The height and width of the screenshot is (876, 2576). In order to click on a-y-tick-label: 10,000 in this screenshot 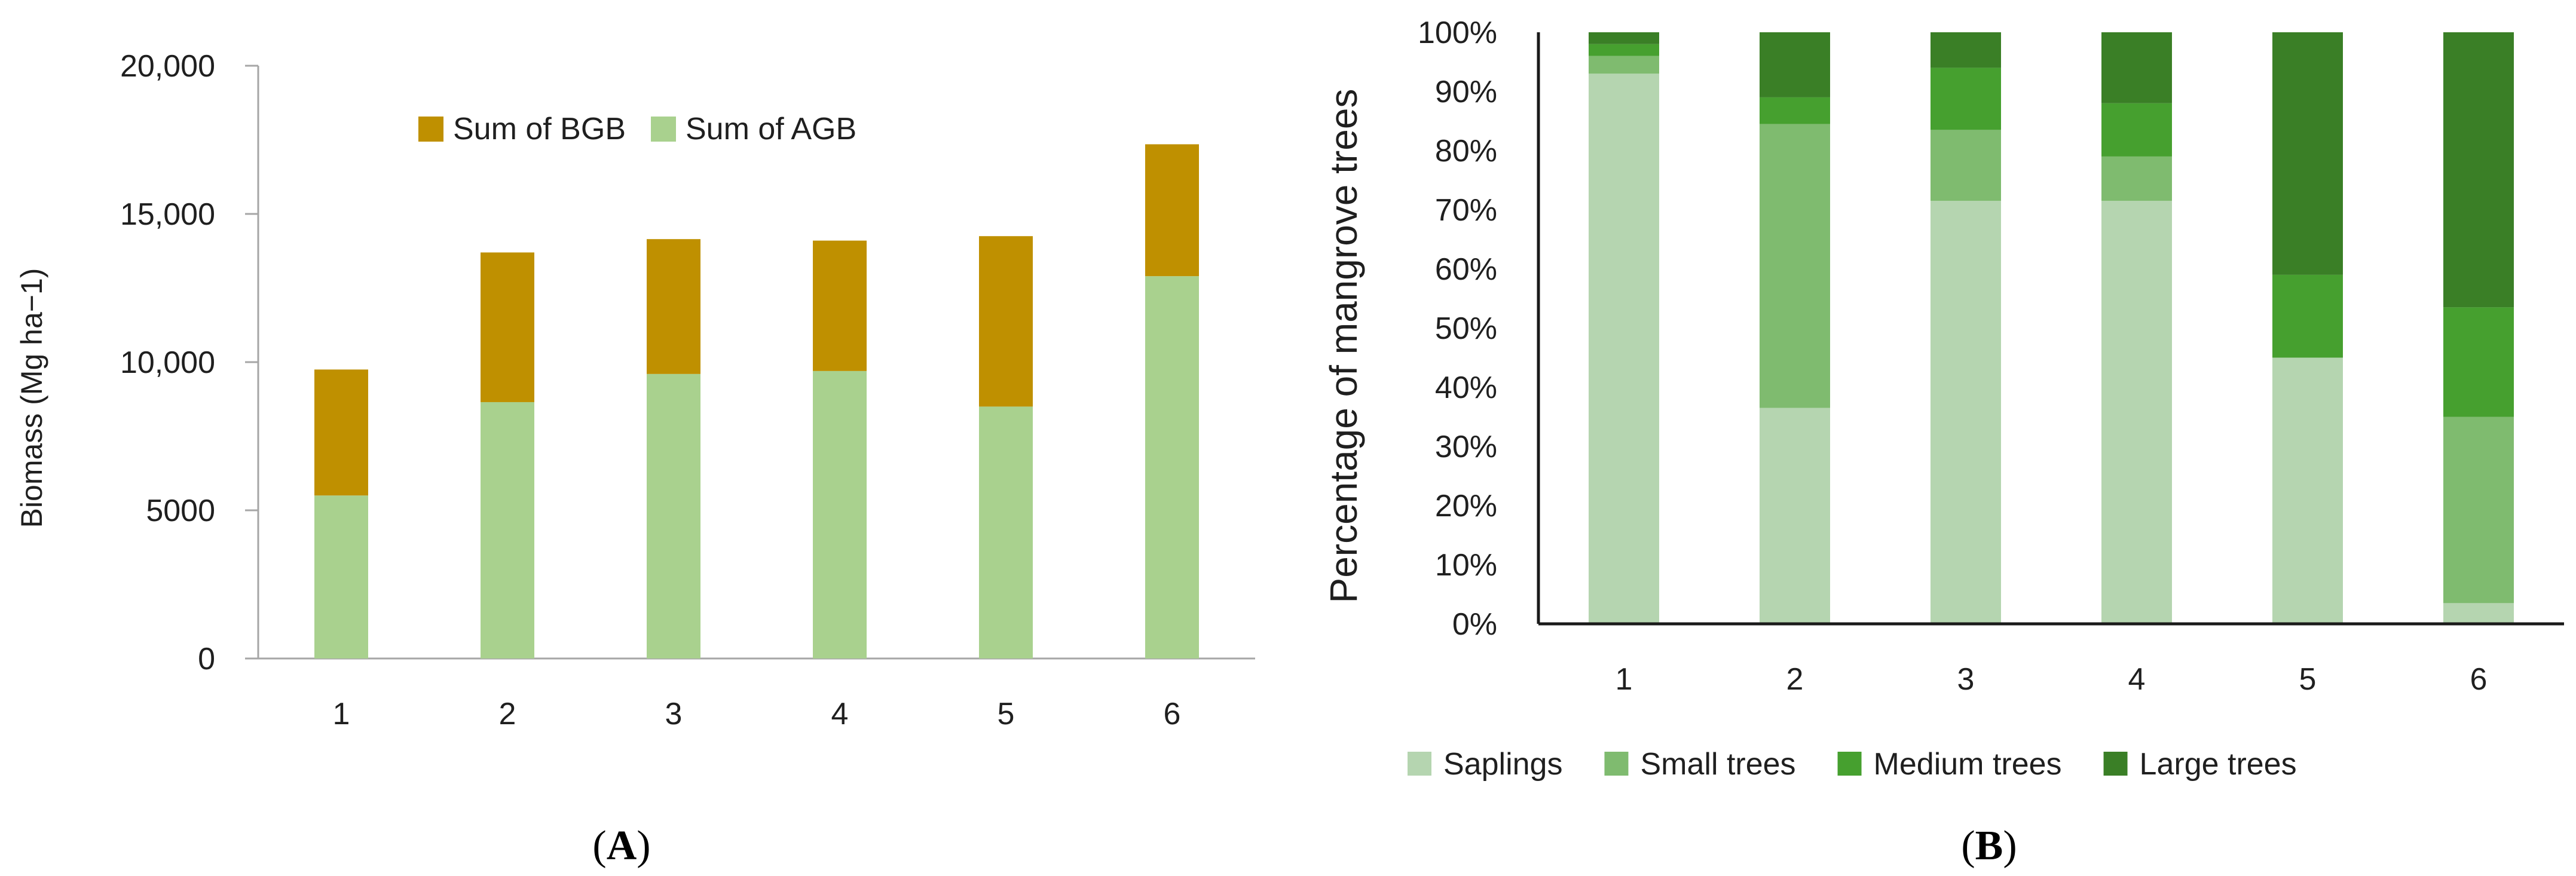, I will do `click(167, 362)`.